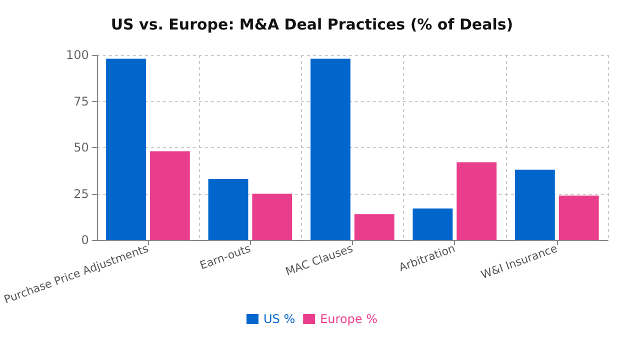 This screenshot has width=624, height=340. What do you see at coordinates (77, 55) in the screenshot?
I see `y-tick-label: 100` at bounding box center [77, 55].